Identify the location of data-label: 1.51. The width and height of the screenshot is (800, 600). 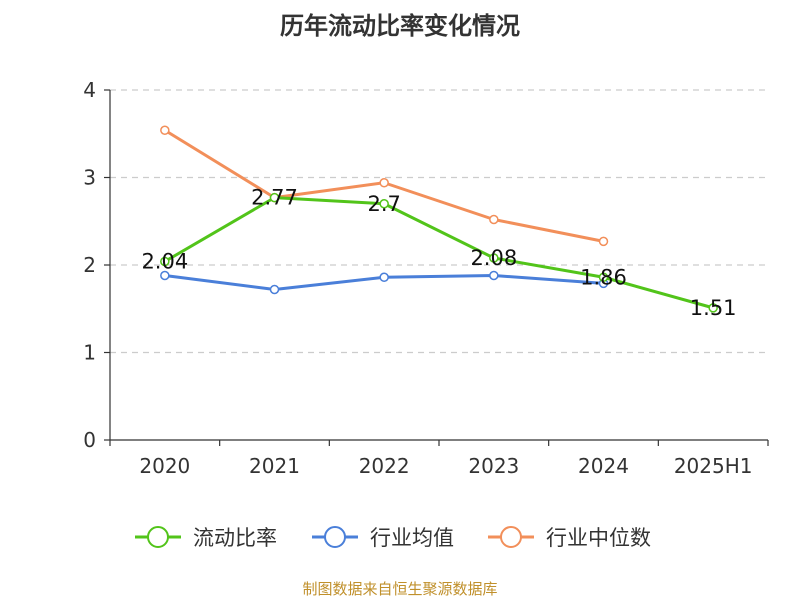
(713, 308).